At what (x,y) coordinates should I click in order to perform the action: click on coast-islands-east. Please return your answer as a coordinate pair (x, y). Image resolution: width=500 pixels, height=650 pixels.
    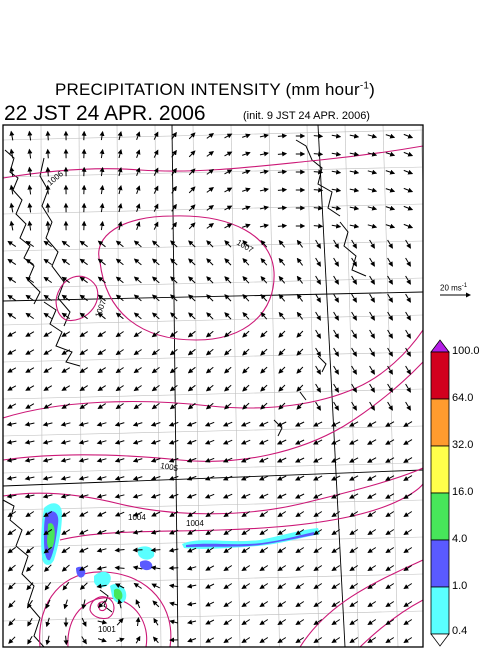
    Looking at the image, I should click on (353, 249).